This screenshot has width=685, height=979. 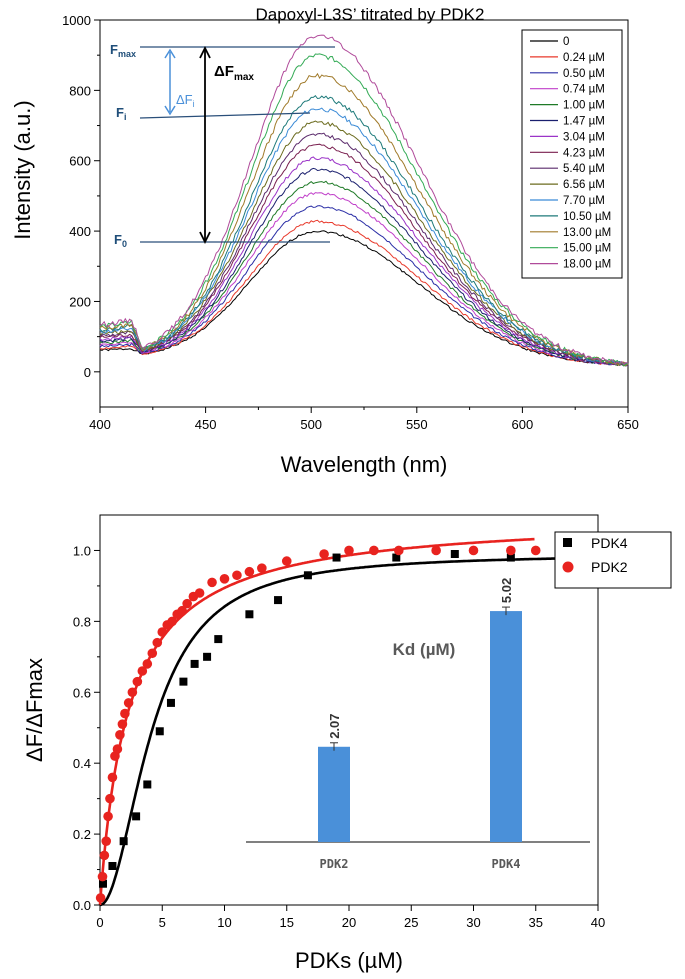 What do you see at coordinates (81, 196) in the screenshot?
I see `top-y-ticks: 0 200 400 600 800 1000` at bounding box center [81, 196].